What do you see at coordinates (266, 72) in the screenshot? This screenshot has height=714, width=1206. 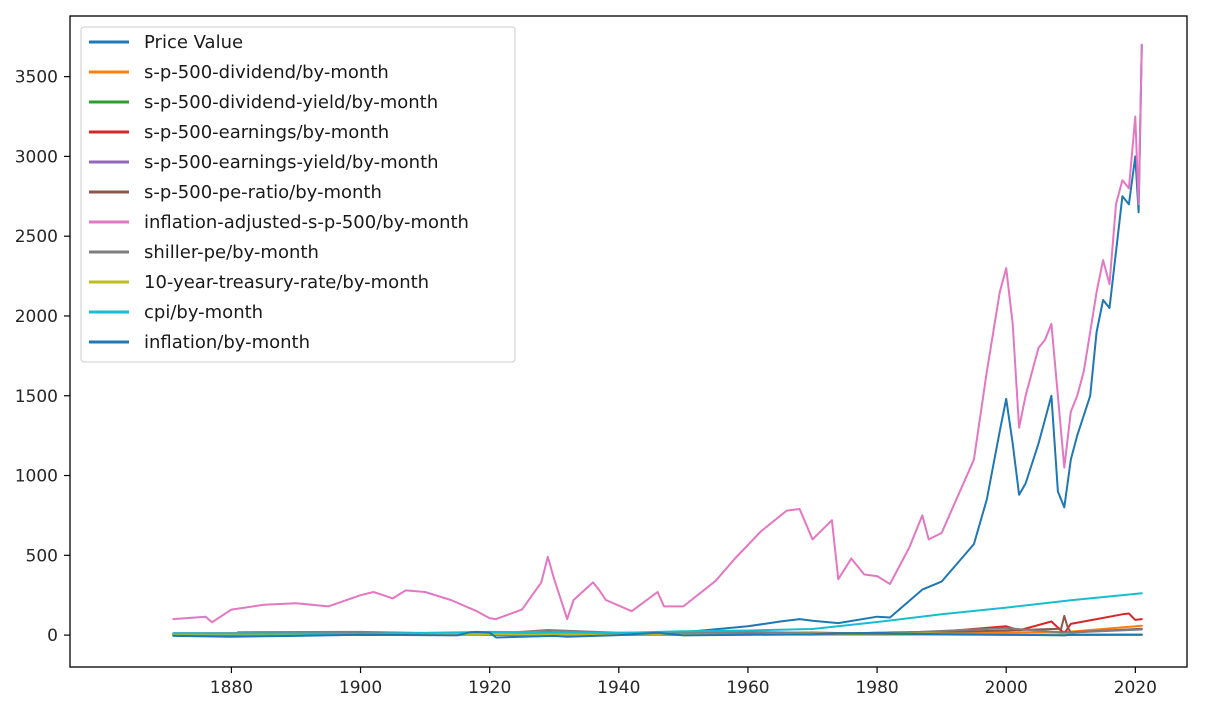 I see `legend-label-1: s-p-500-dividend/by-month` at bounding box center [266, 72].